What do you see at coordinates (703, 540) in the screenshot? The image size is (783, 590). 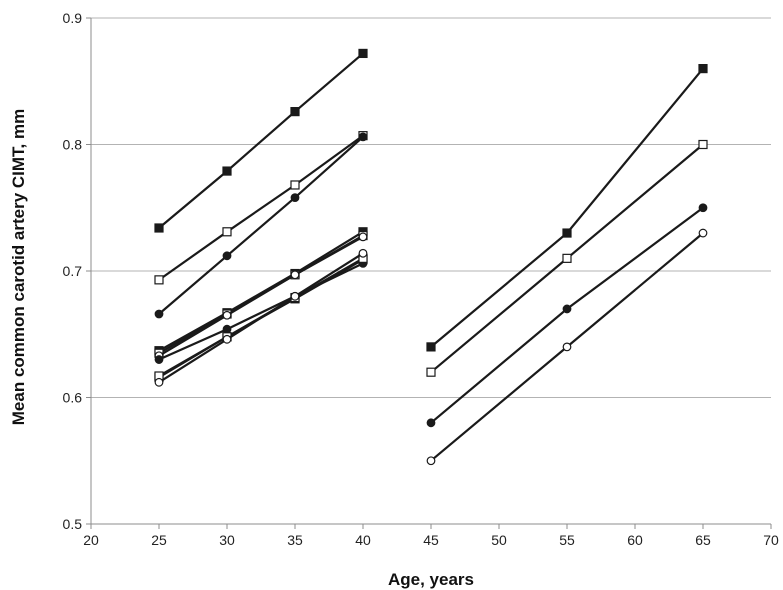 I see `x-tick-label: 65` at bounding box center [703, 540].